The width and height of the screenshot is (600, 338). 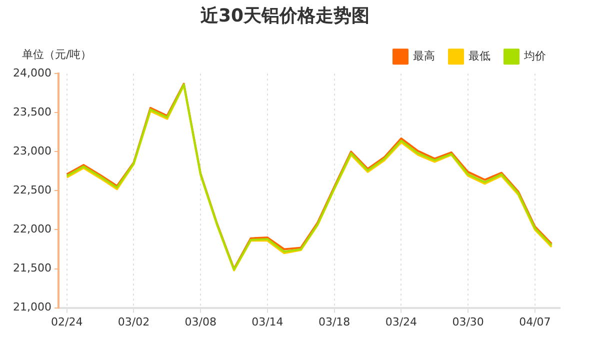 I want to click on y-axis-title: 单位（元/吨）, so click(x=57, y=54).